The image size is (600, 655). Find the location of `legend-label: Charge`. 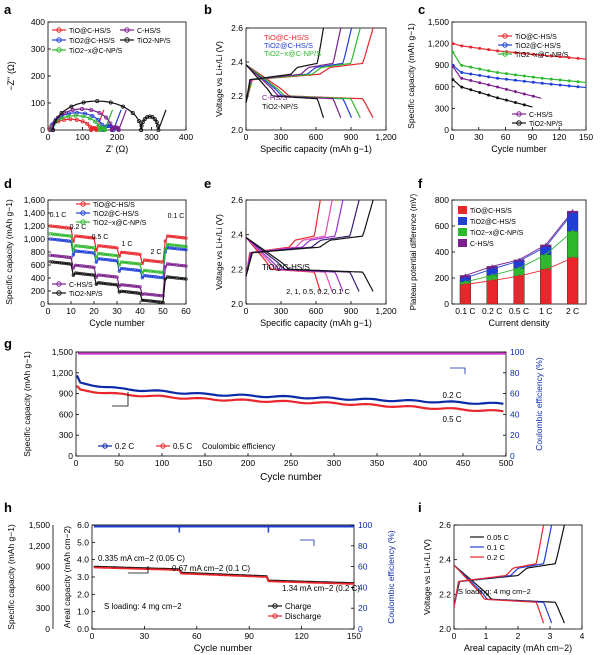

legend-label: Charge is located at coordinates (298, 606).